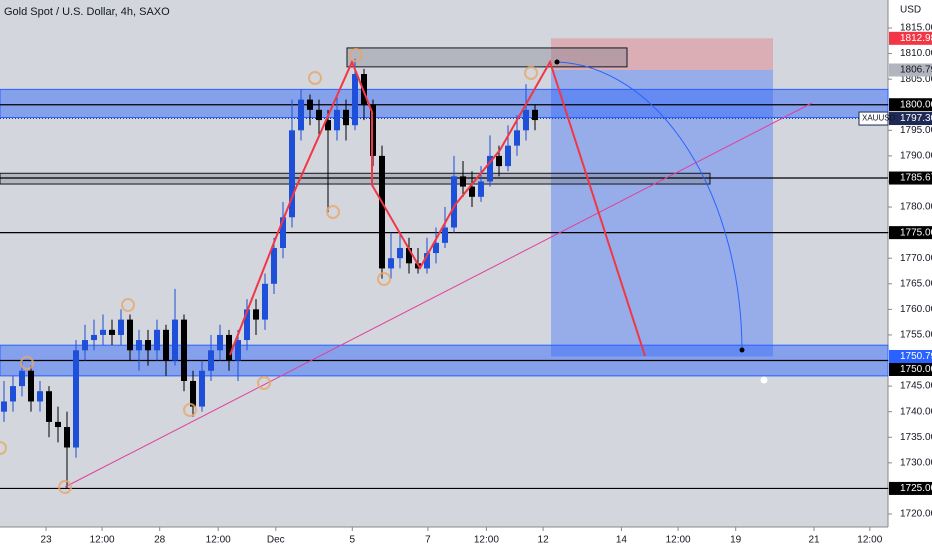 This screenshot has height=550, width=932. I want to click on price-label: 1750.79, so click(916, 356).